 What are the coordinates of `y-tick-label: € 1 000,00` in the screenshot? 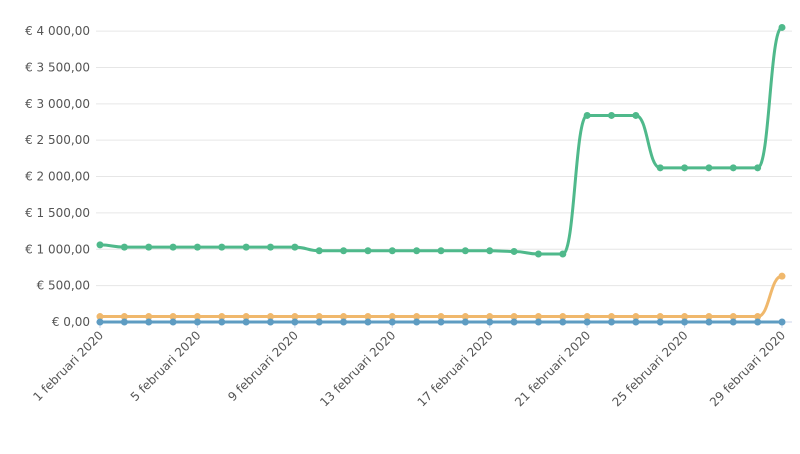 It's located at (57, 249).